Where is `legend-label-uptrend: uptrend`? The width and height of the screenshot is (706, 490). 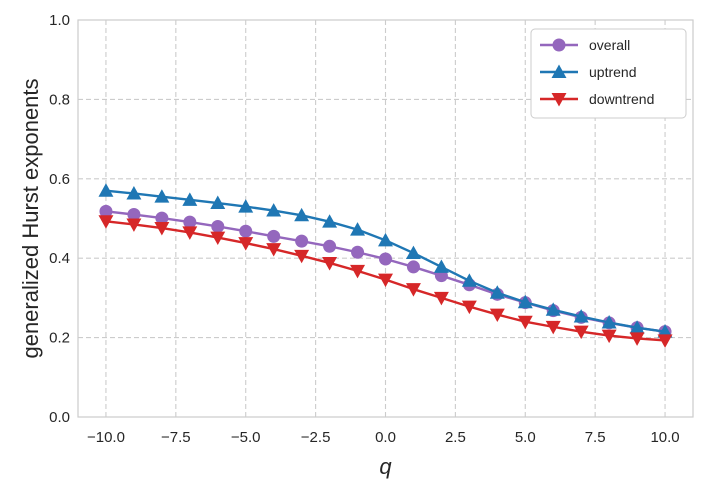 legend-label-uptrend: uptrend is located at coordinates (612, 72).